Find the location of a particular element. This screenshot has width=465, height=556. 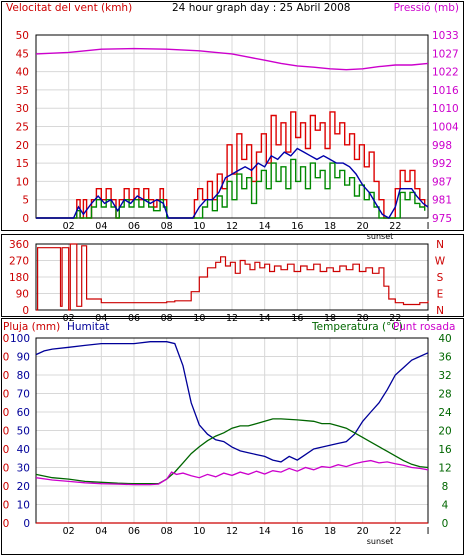

wind_pressure-xtick-02: 02 is located at coordinates (69, 226).